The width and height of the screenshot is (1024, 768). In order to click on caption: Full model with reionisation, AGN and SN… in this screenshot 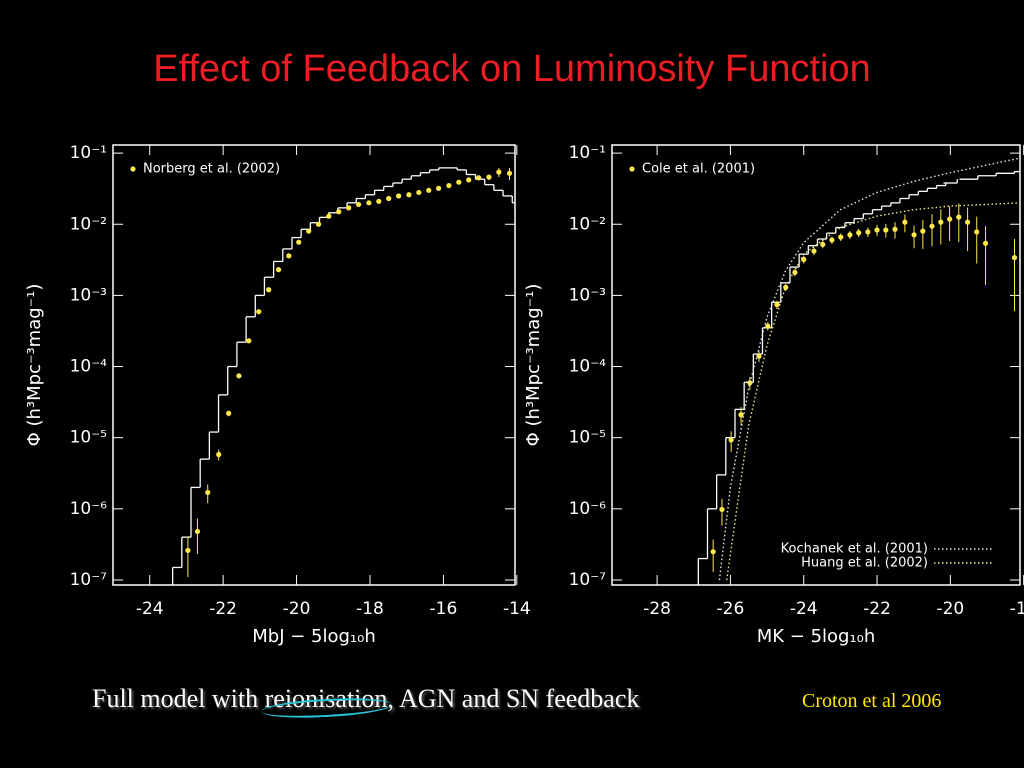, I will do `click(365, 699)`.